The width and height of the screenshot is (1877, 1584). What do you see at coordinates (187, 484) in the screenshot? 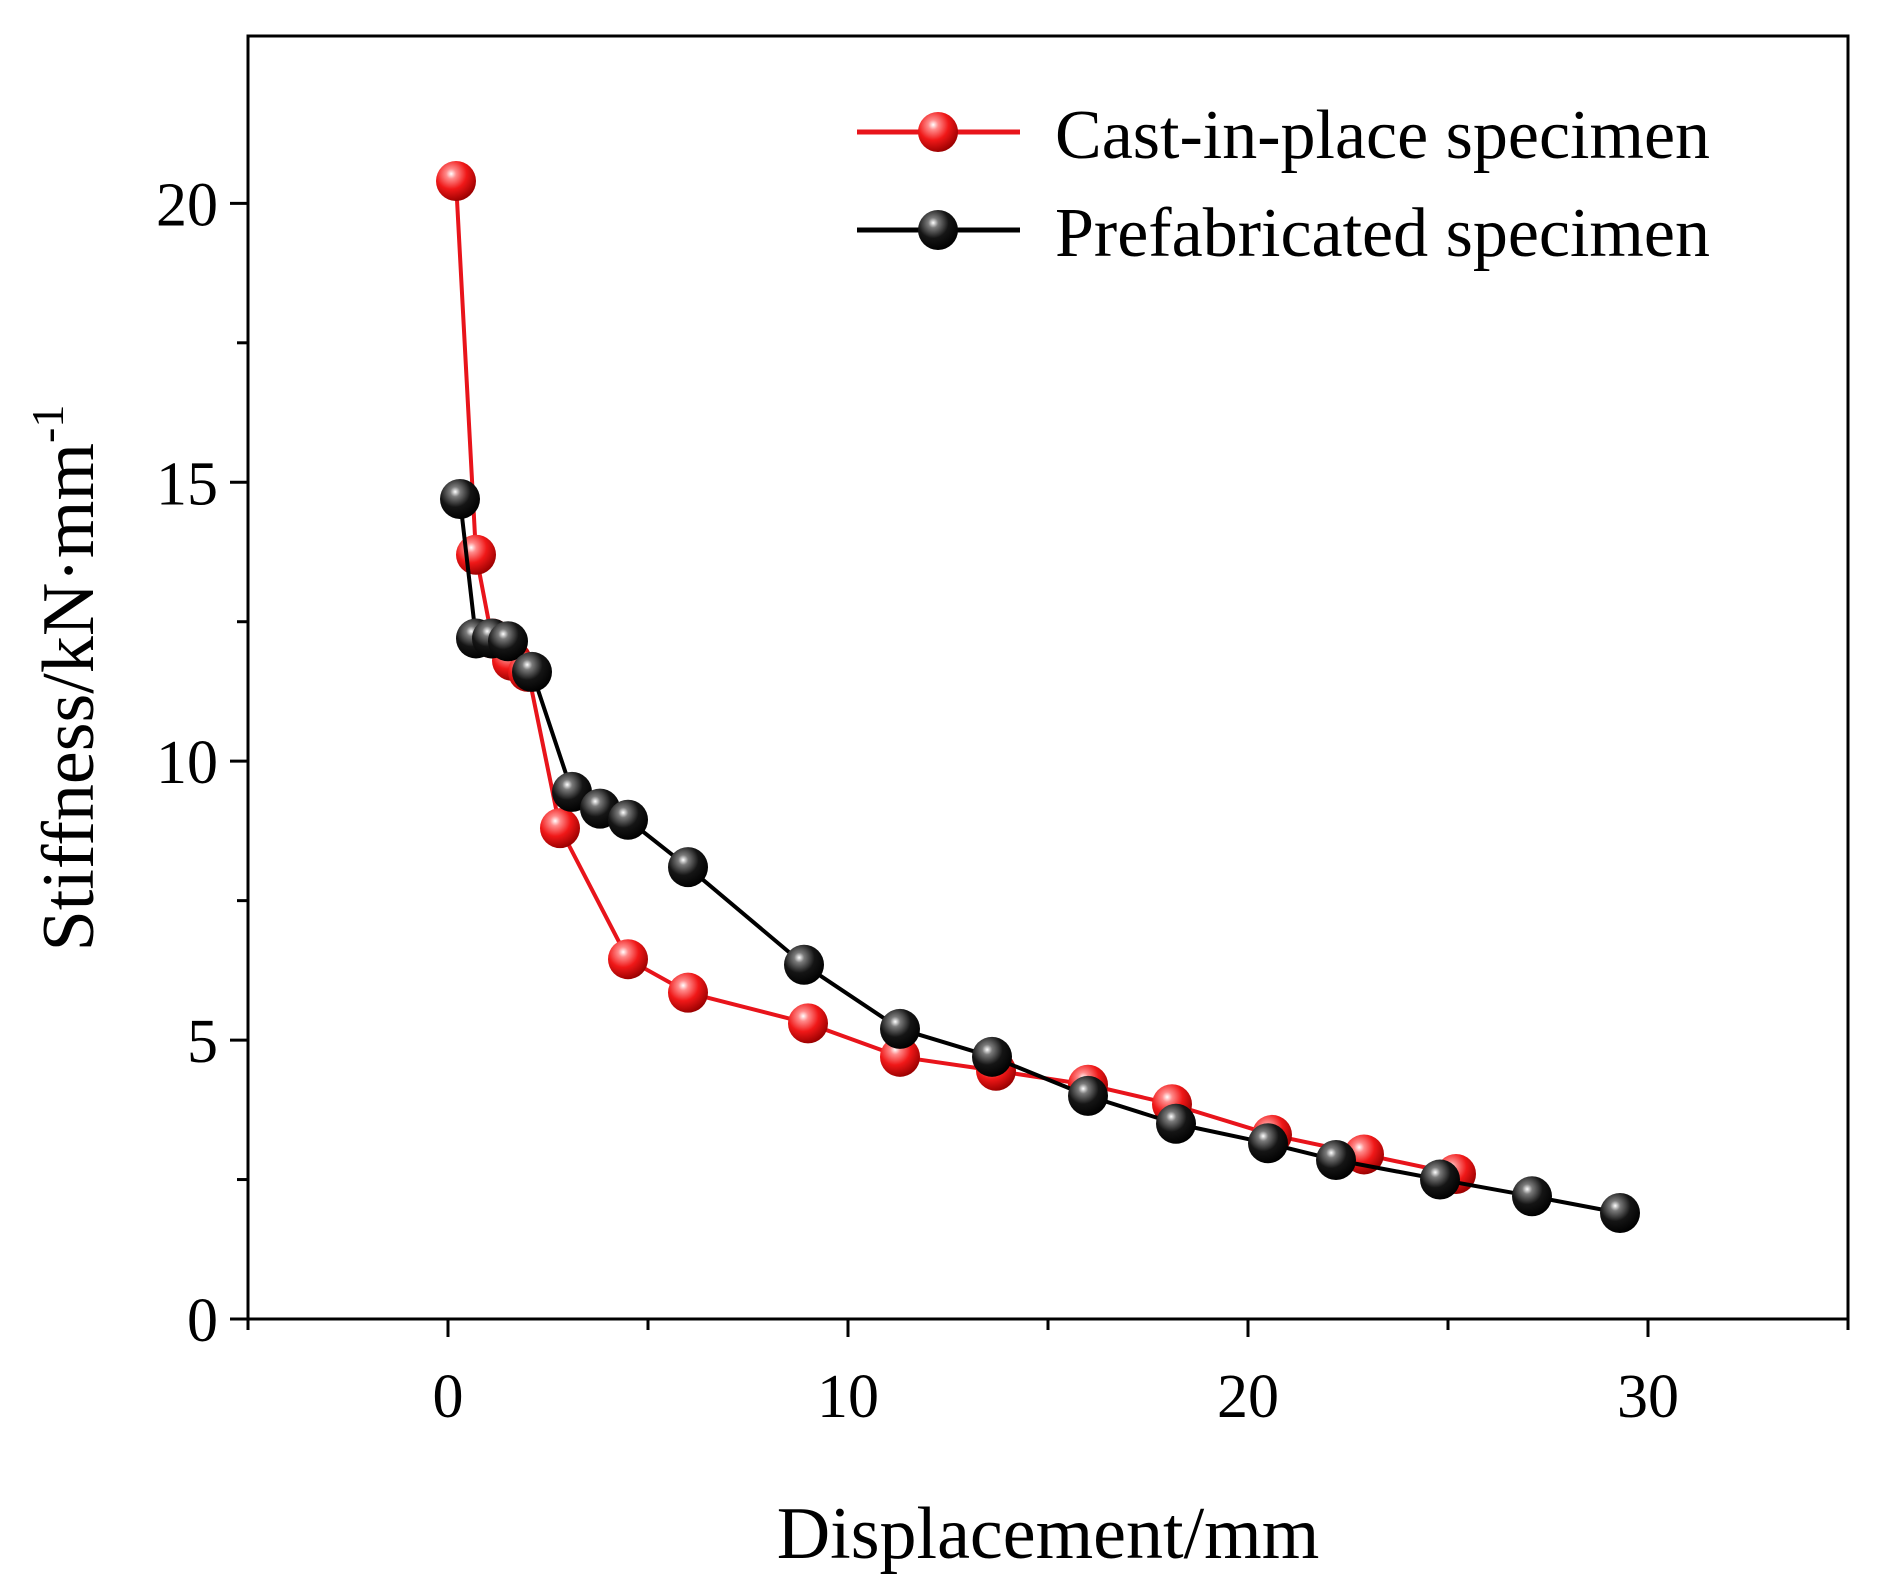
I see `y-tick-label-15: 15` at bounding box center [187, 484].